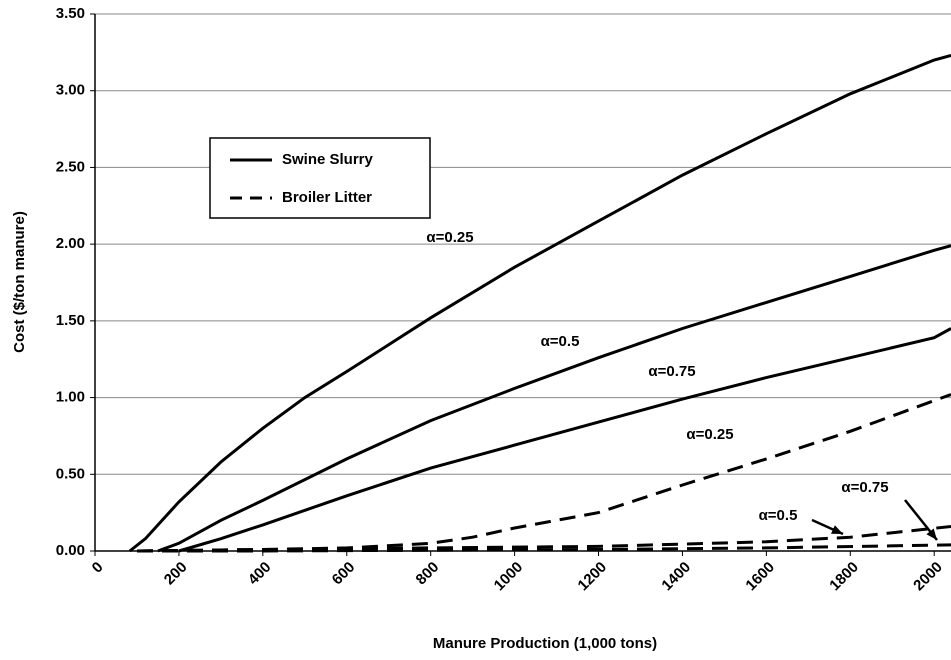 The image size is (951, 660). What do you see at coordinates (328, 159) in the screenshot?
I see `legend-label: Swine Slurry` at bounding box center [328, 159].